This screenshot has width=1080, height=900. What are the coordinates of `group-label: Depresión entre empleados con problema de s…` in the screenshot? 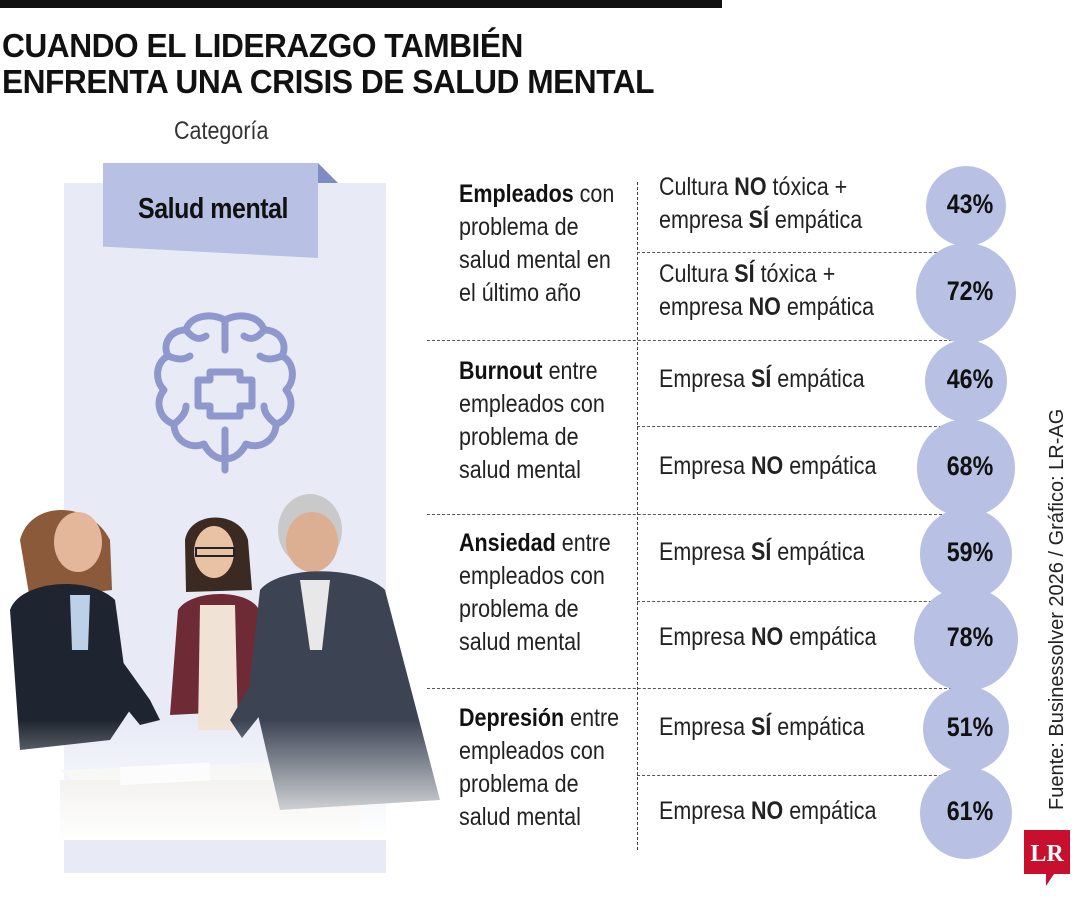 It's located at (539, 767).